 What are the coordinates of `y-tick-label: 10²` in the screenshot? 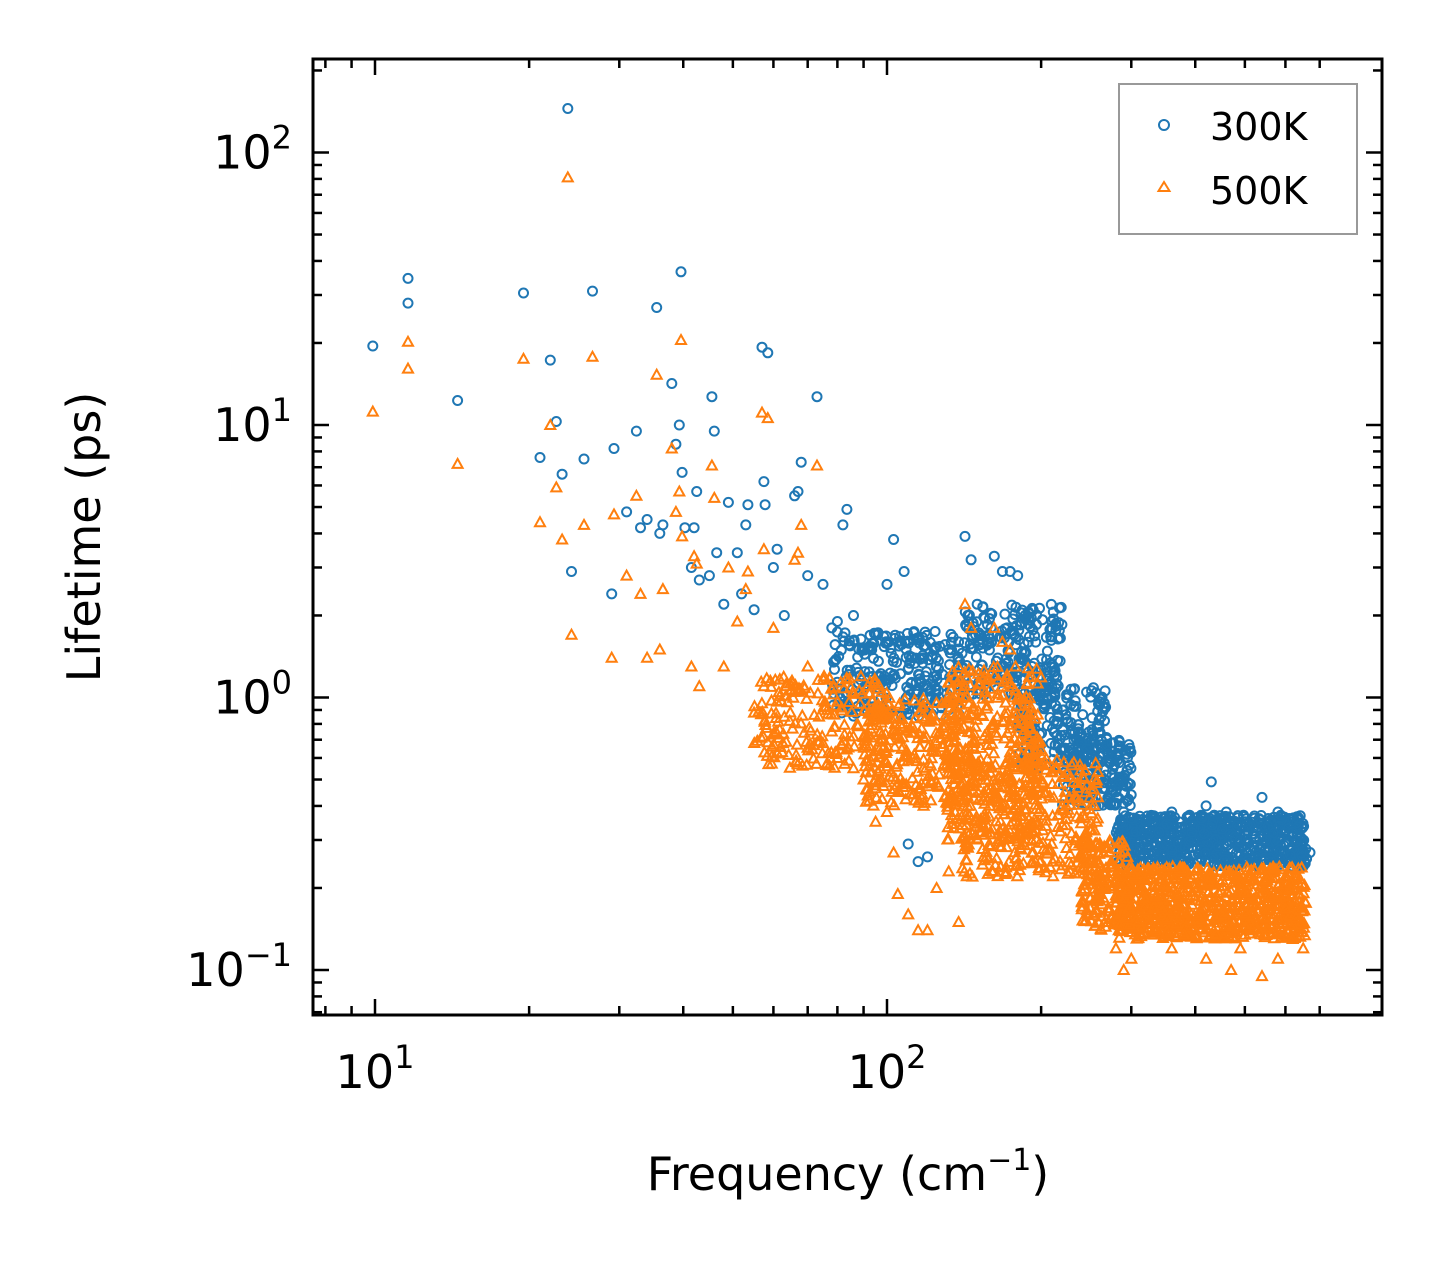 It's located at (252, 149).